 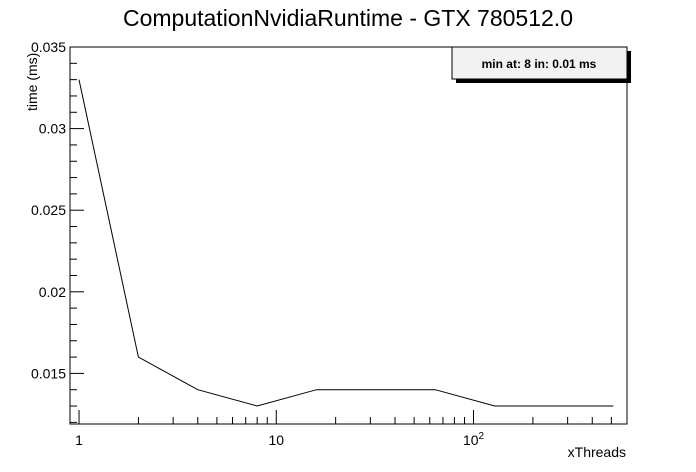 What do you see at coordinates (79, 440) in the screenshot?
I see `x-tick-label: 1` at bounding box center [79, 440].